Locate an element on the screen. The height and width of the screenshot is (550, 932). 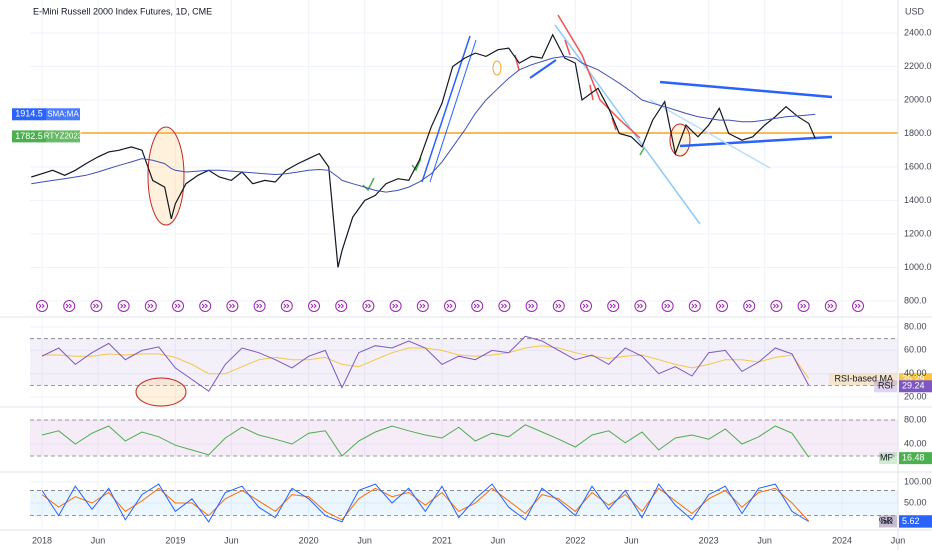
x-tick-label: 2019 is located at coordinates (175, 540).